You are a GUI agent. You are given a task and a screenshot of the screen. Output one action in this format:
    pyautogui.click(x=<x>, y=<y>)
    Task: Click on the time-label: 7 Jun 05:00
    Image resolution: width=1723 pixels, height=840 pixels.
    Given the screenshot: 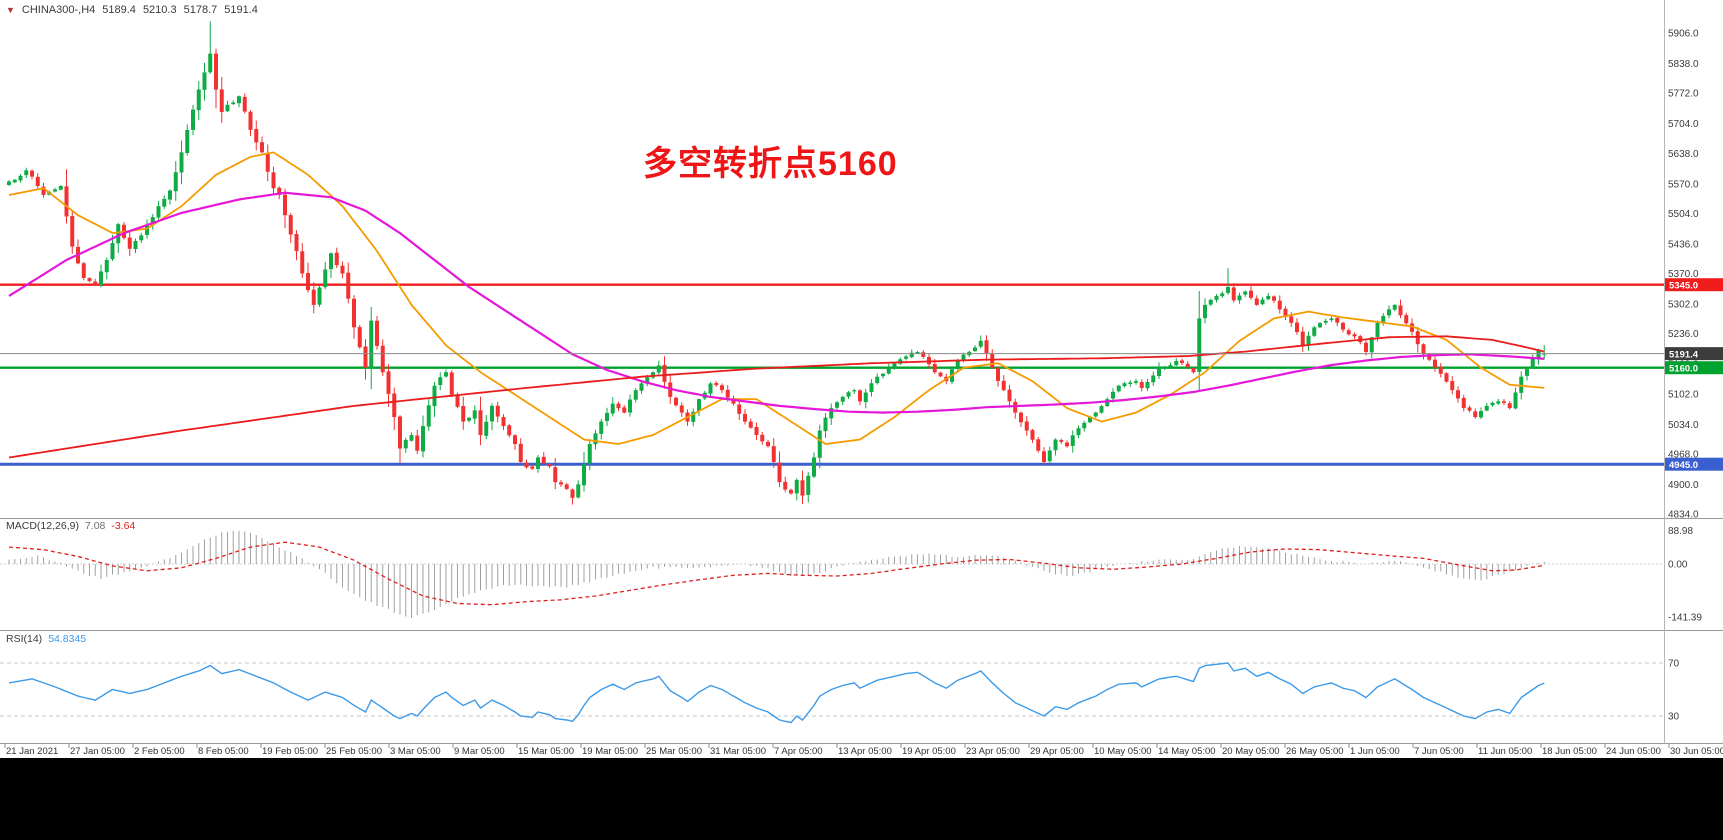 What is the action you would take?
    pyautogui.click(x=1439, y=751)
    